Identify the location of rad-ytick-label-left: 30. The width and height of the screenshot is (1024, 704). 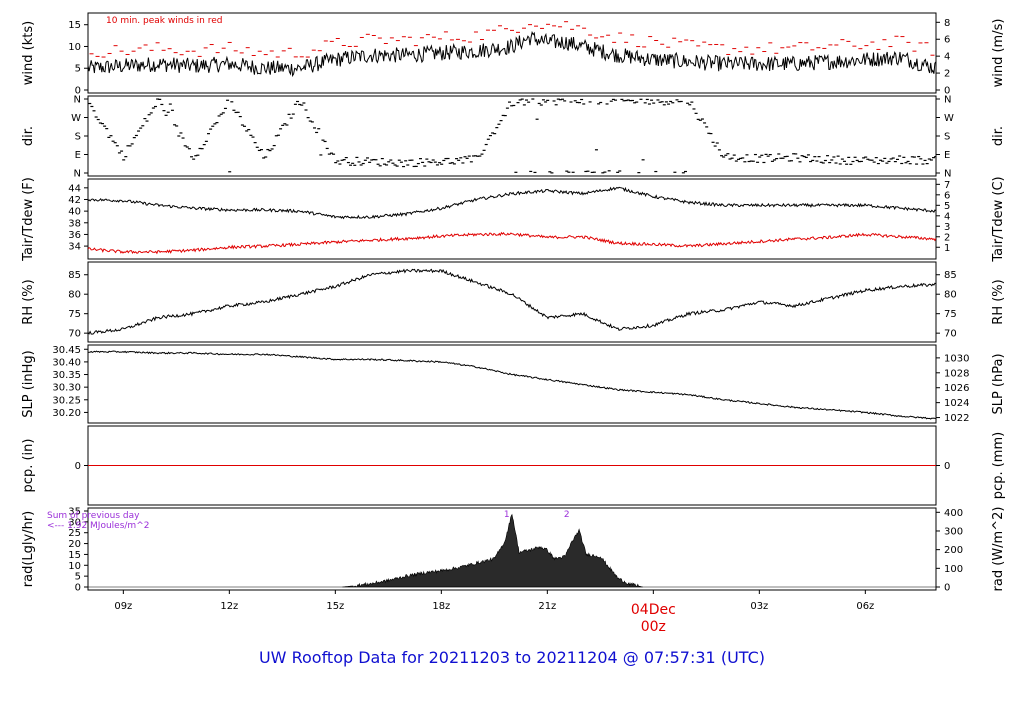
(74, 522).